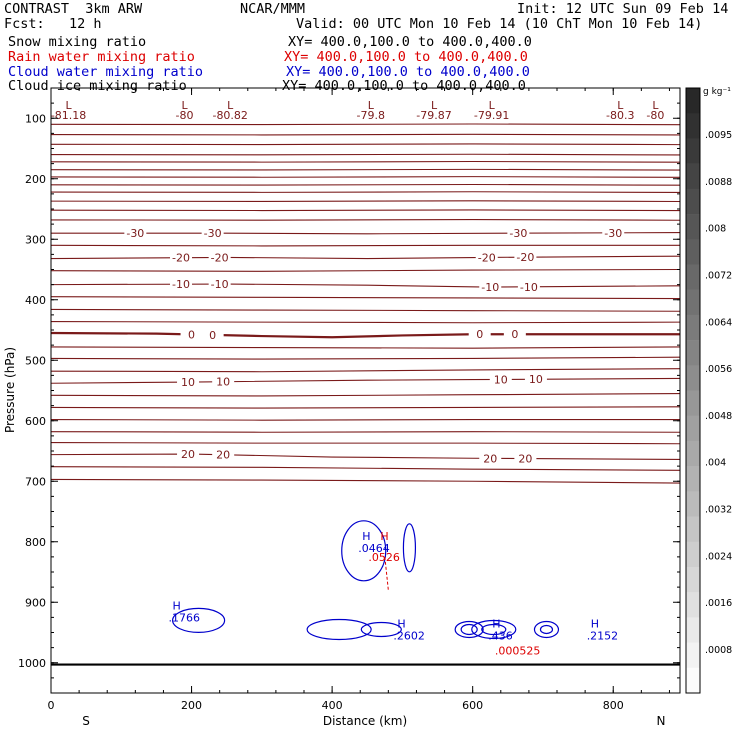  Describe the element at coordinates (68, 115) in the screenshot. I see `low-value: -81.18` at that location.